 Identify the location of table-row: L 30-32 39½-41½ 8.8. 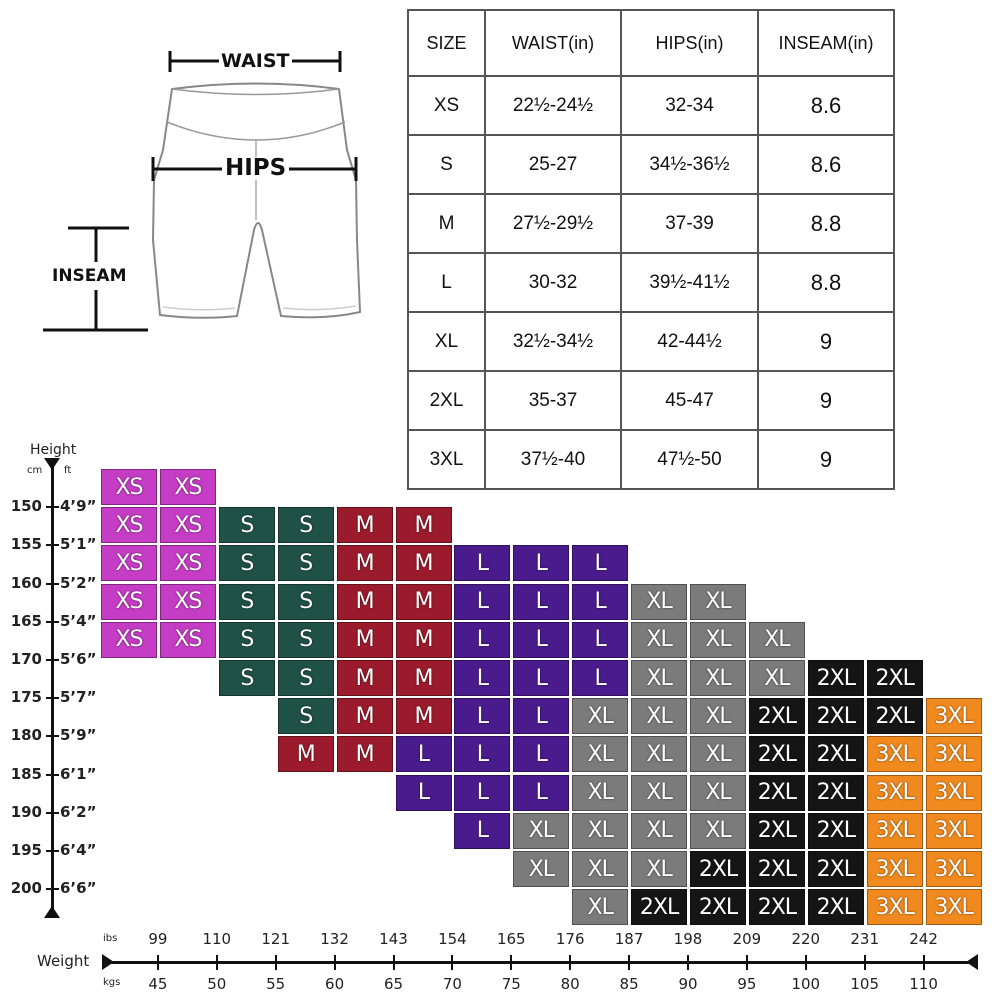
(651, 282).